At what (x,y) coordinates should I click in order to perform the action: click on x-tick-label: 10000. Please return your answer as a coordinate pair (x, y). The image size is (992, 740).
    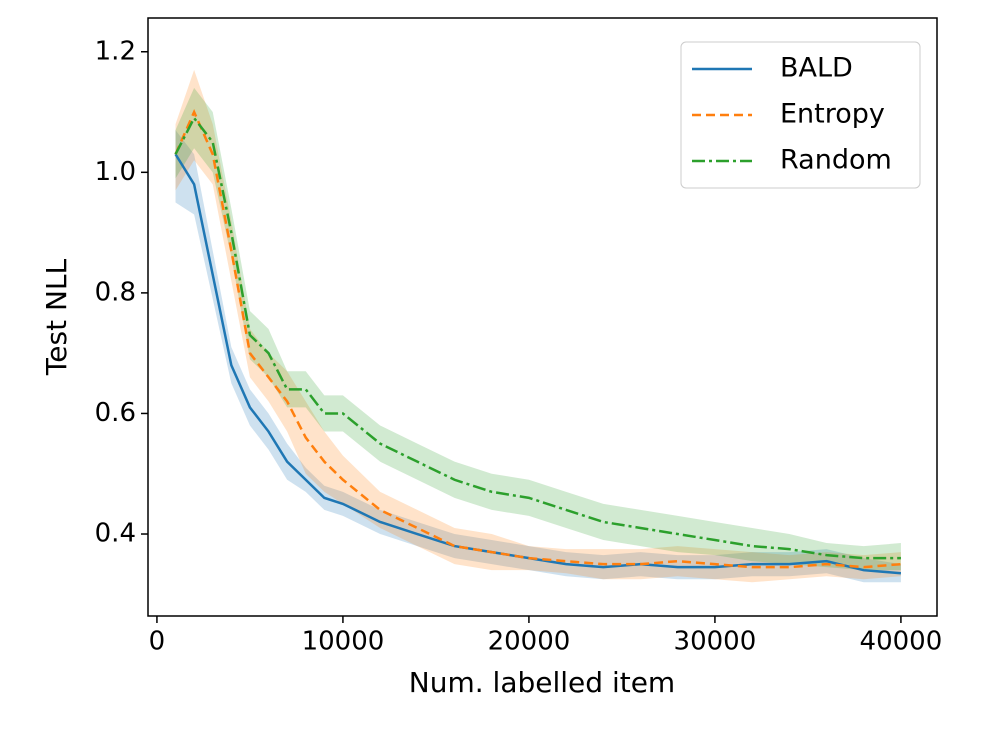
    Looking at the image, I should click on (343, 642).